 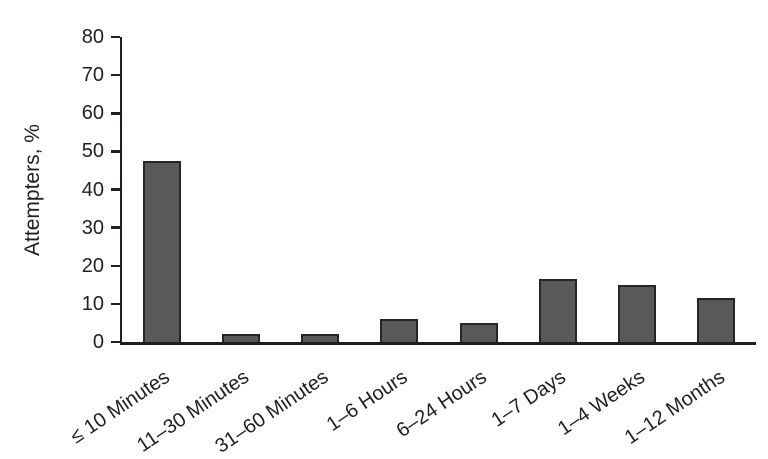 I want to click on y-tick-label: 20, so click(x=92, y=265).